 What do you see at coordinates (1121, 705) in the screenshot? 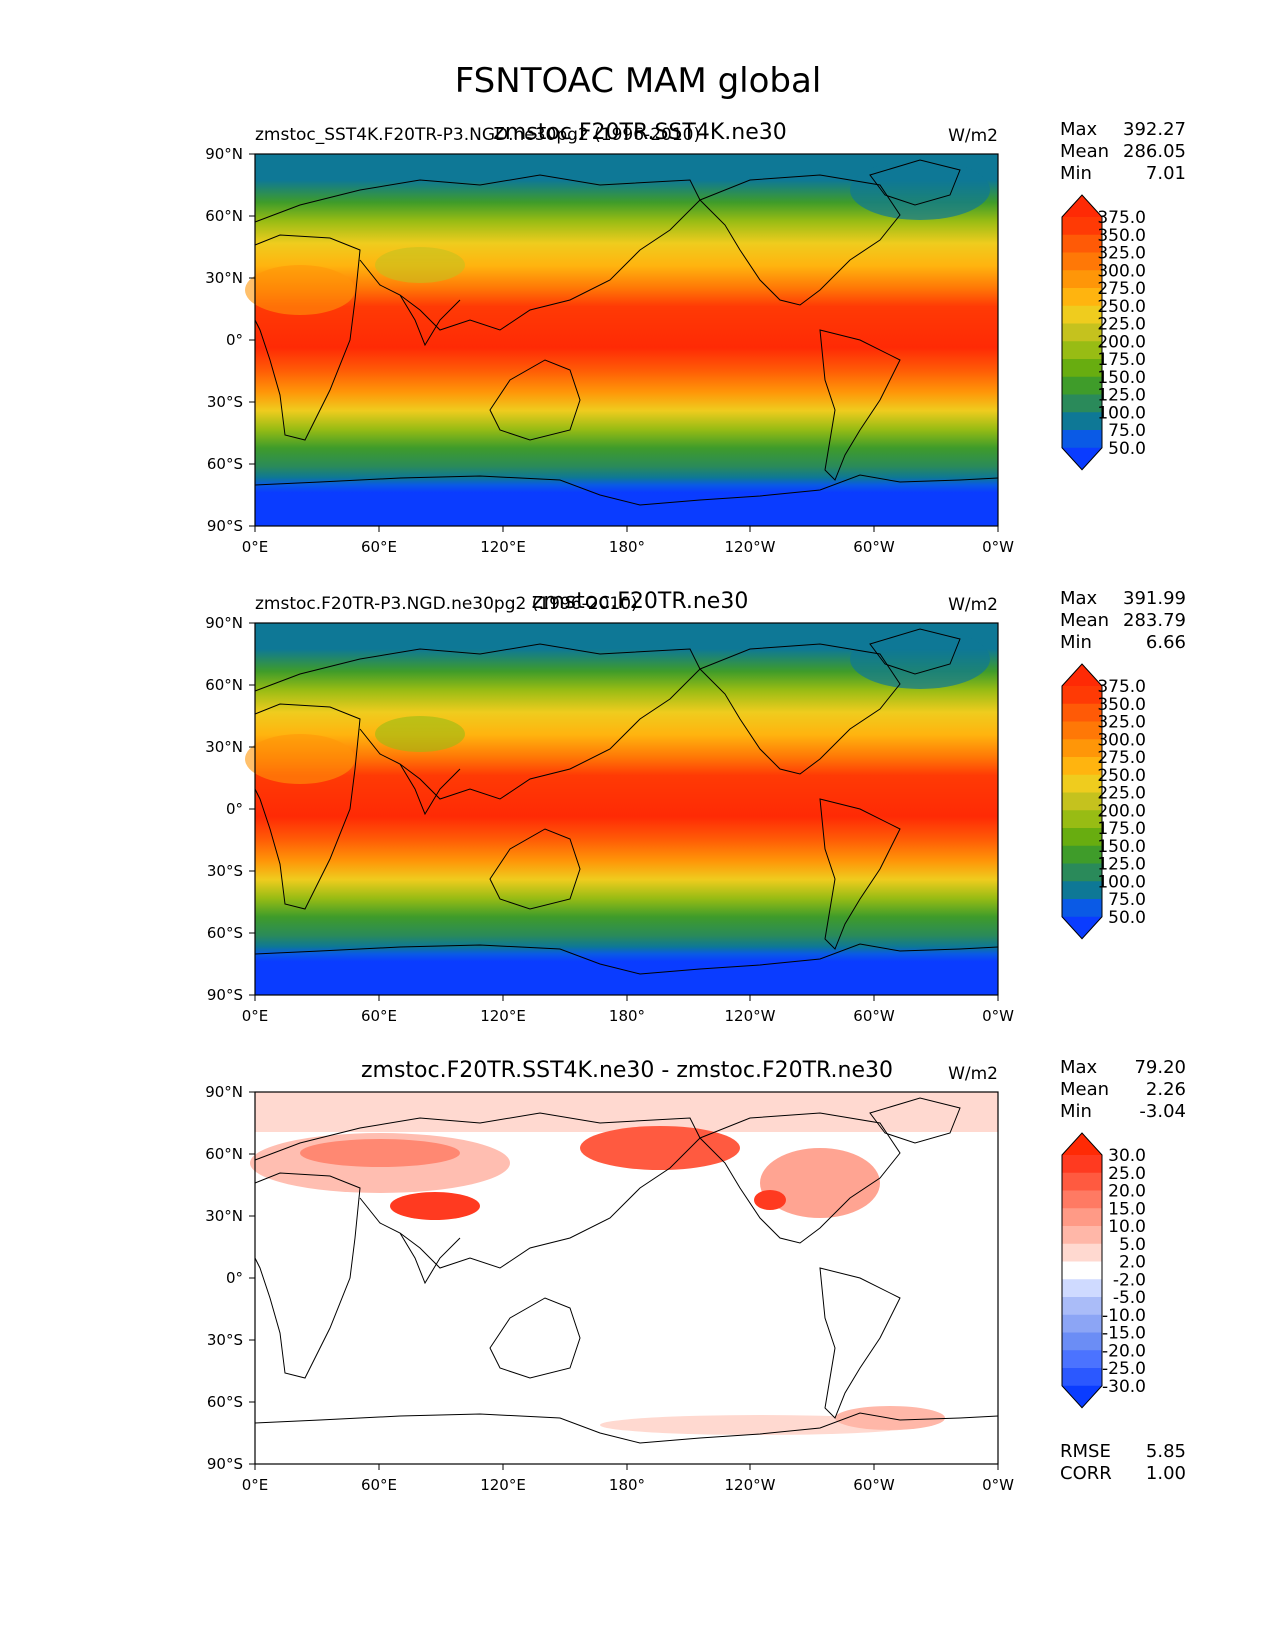
I see `colorbar-label: 350.0` at bounding box center [1121, 705].